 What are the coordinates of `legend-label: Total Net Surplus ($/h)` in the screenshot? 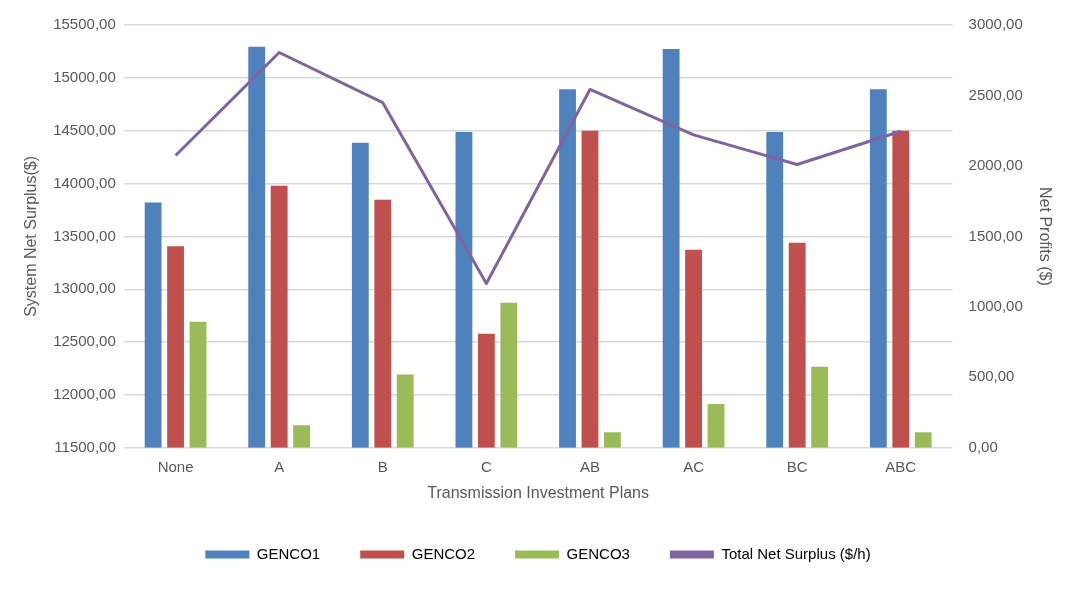 It's located at (796, 553).